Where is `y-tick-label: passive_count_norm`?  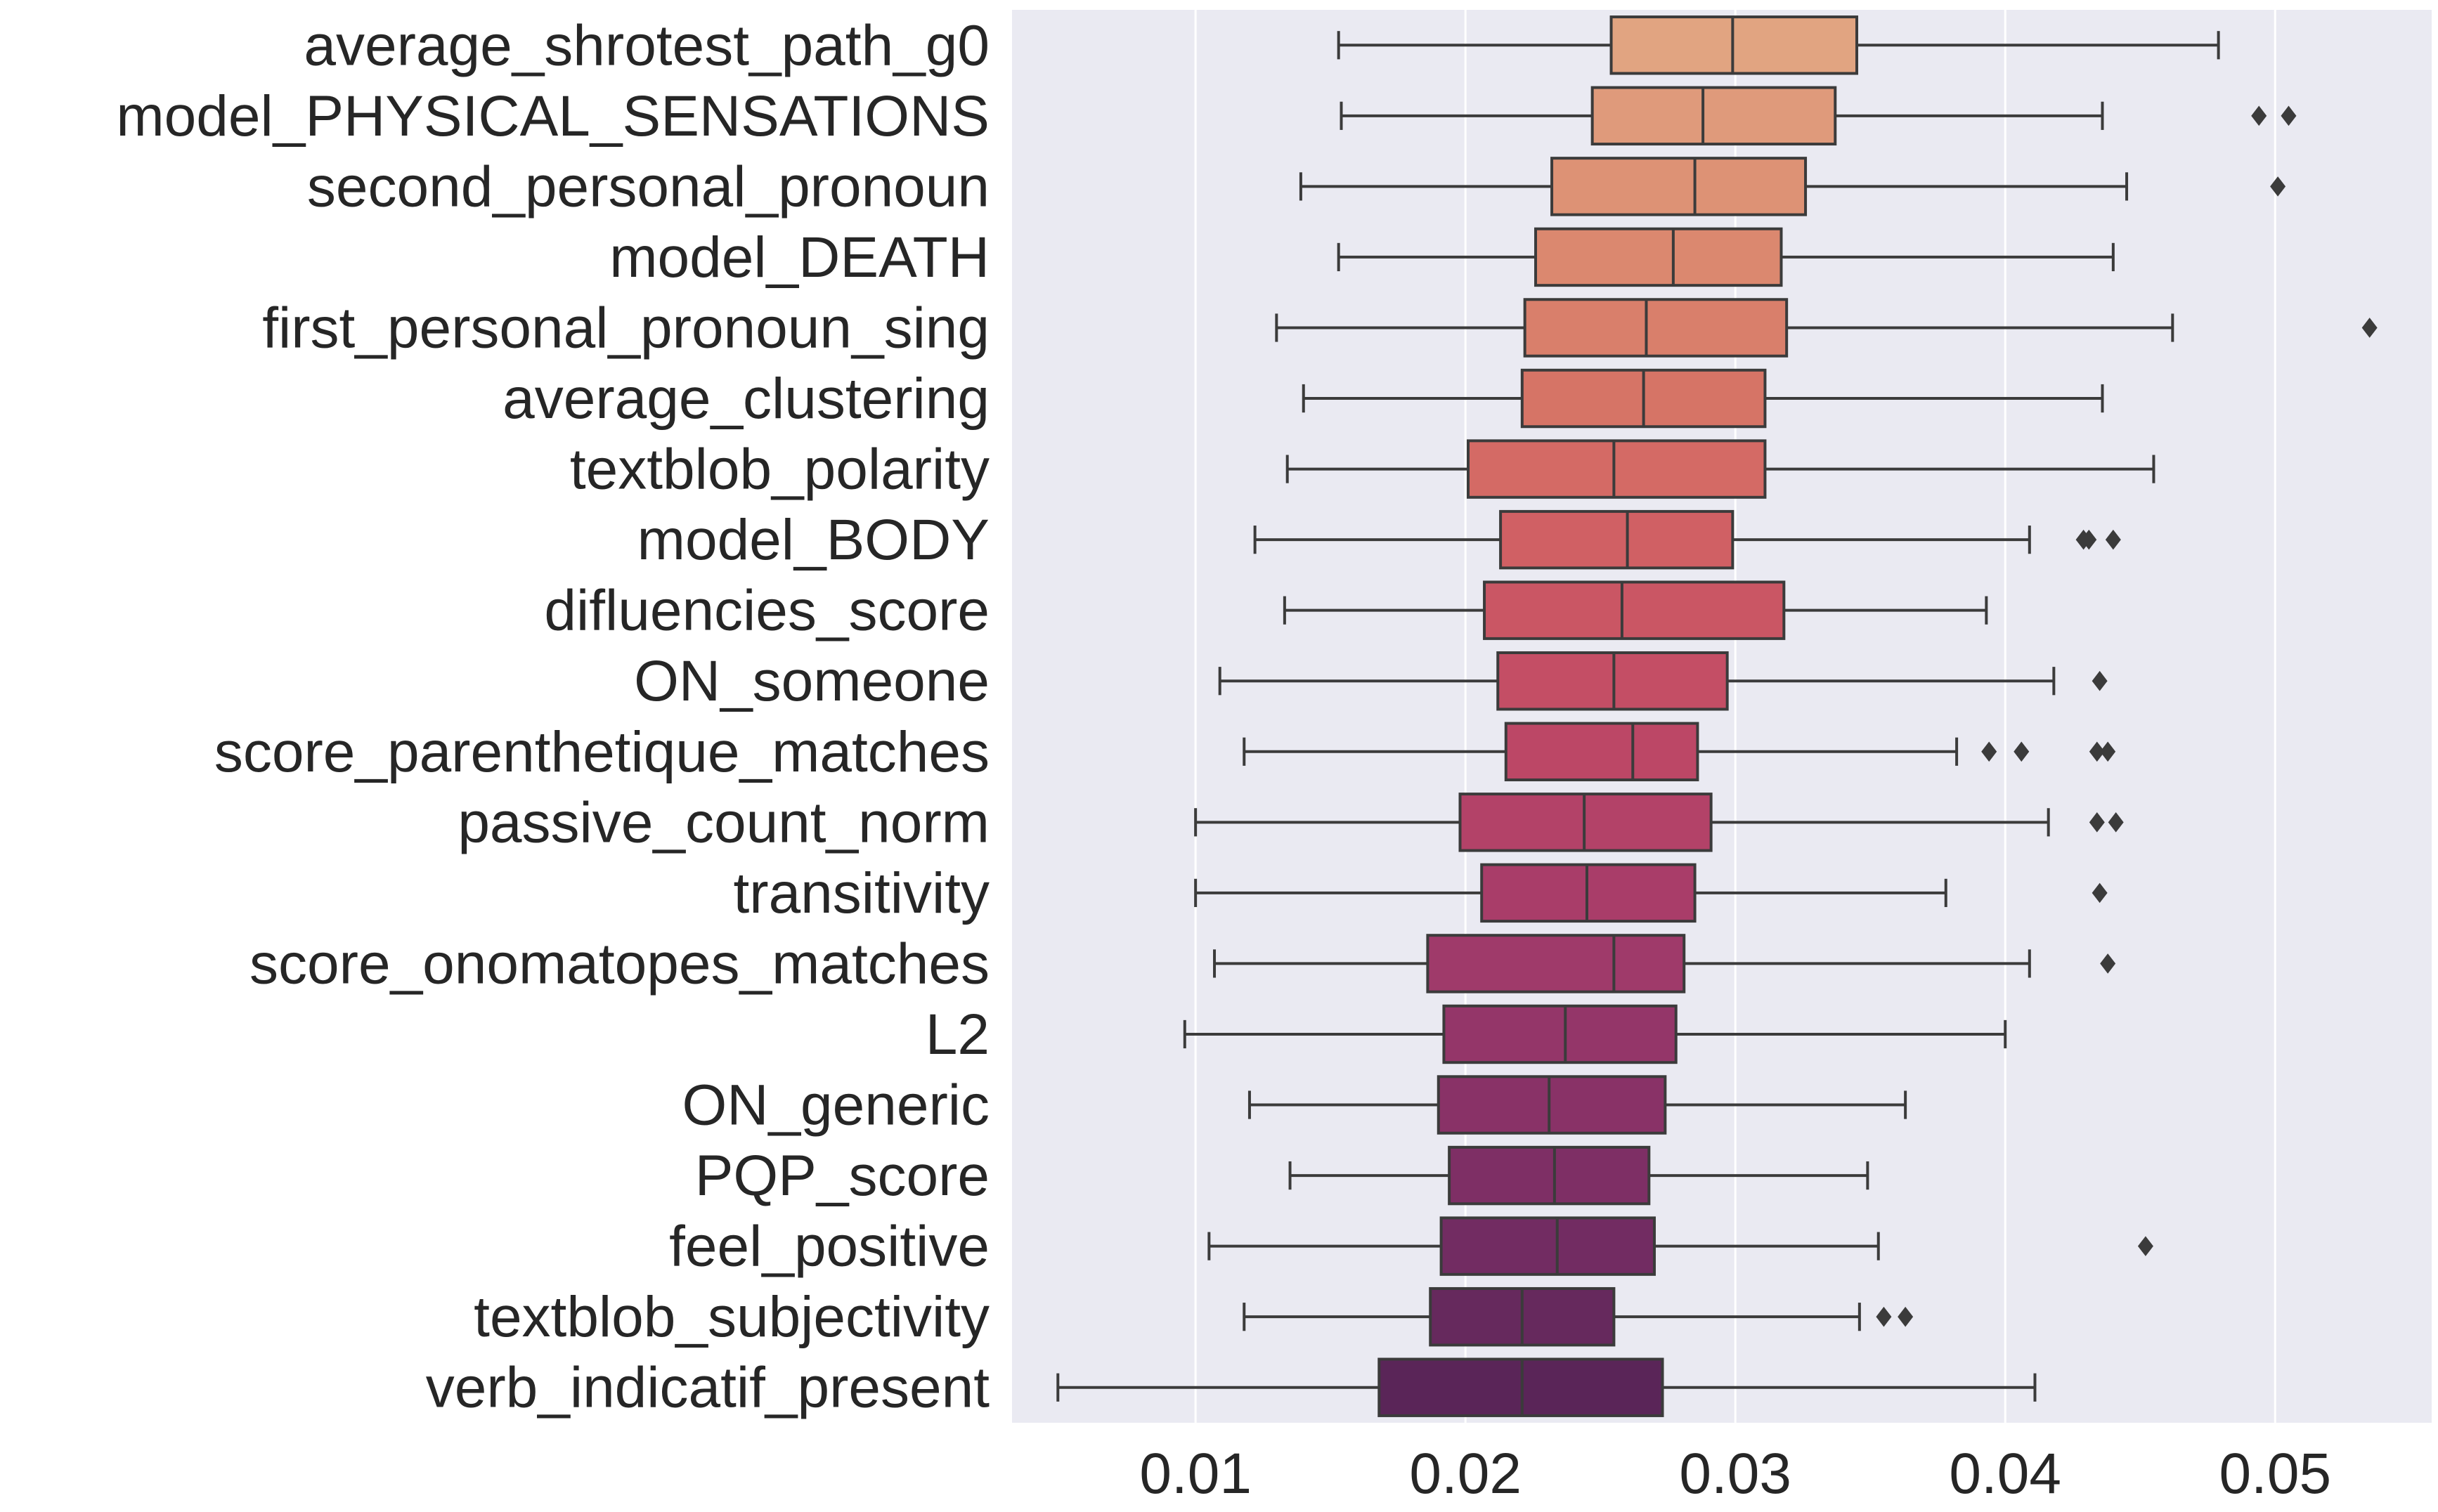 y-tick-label: passive_count_norm is located at coordinates (724, 822).